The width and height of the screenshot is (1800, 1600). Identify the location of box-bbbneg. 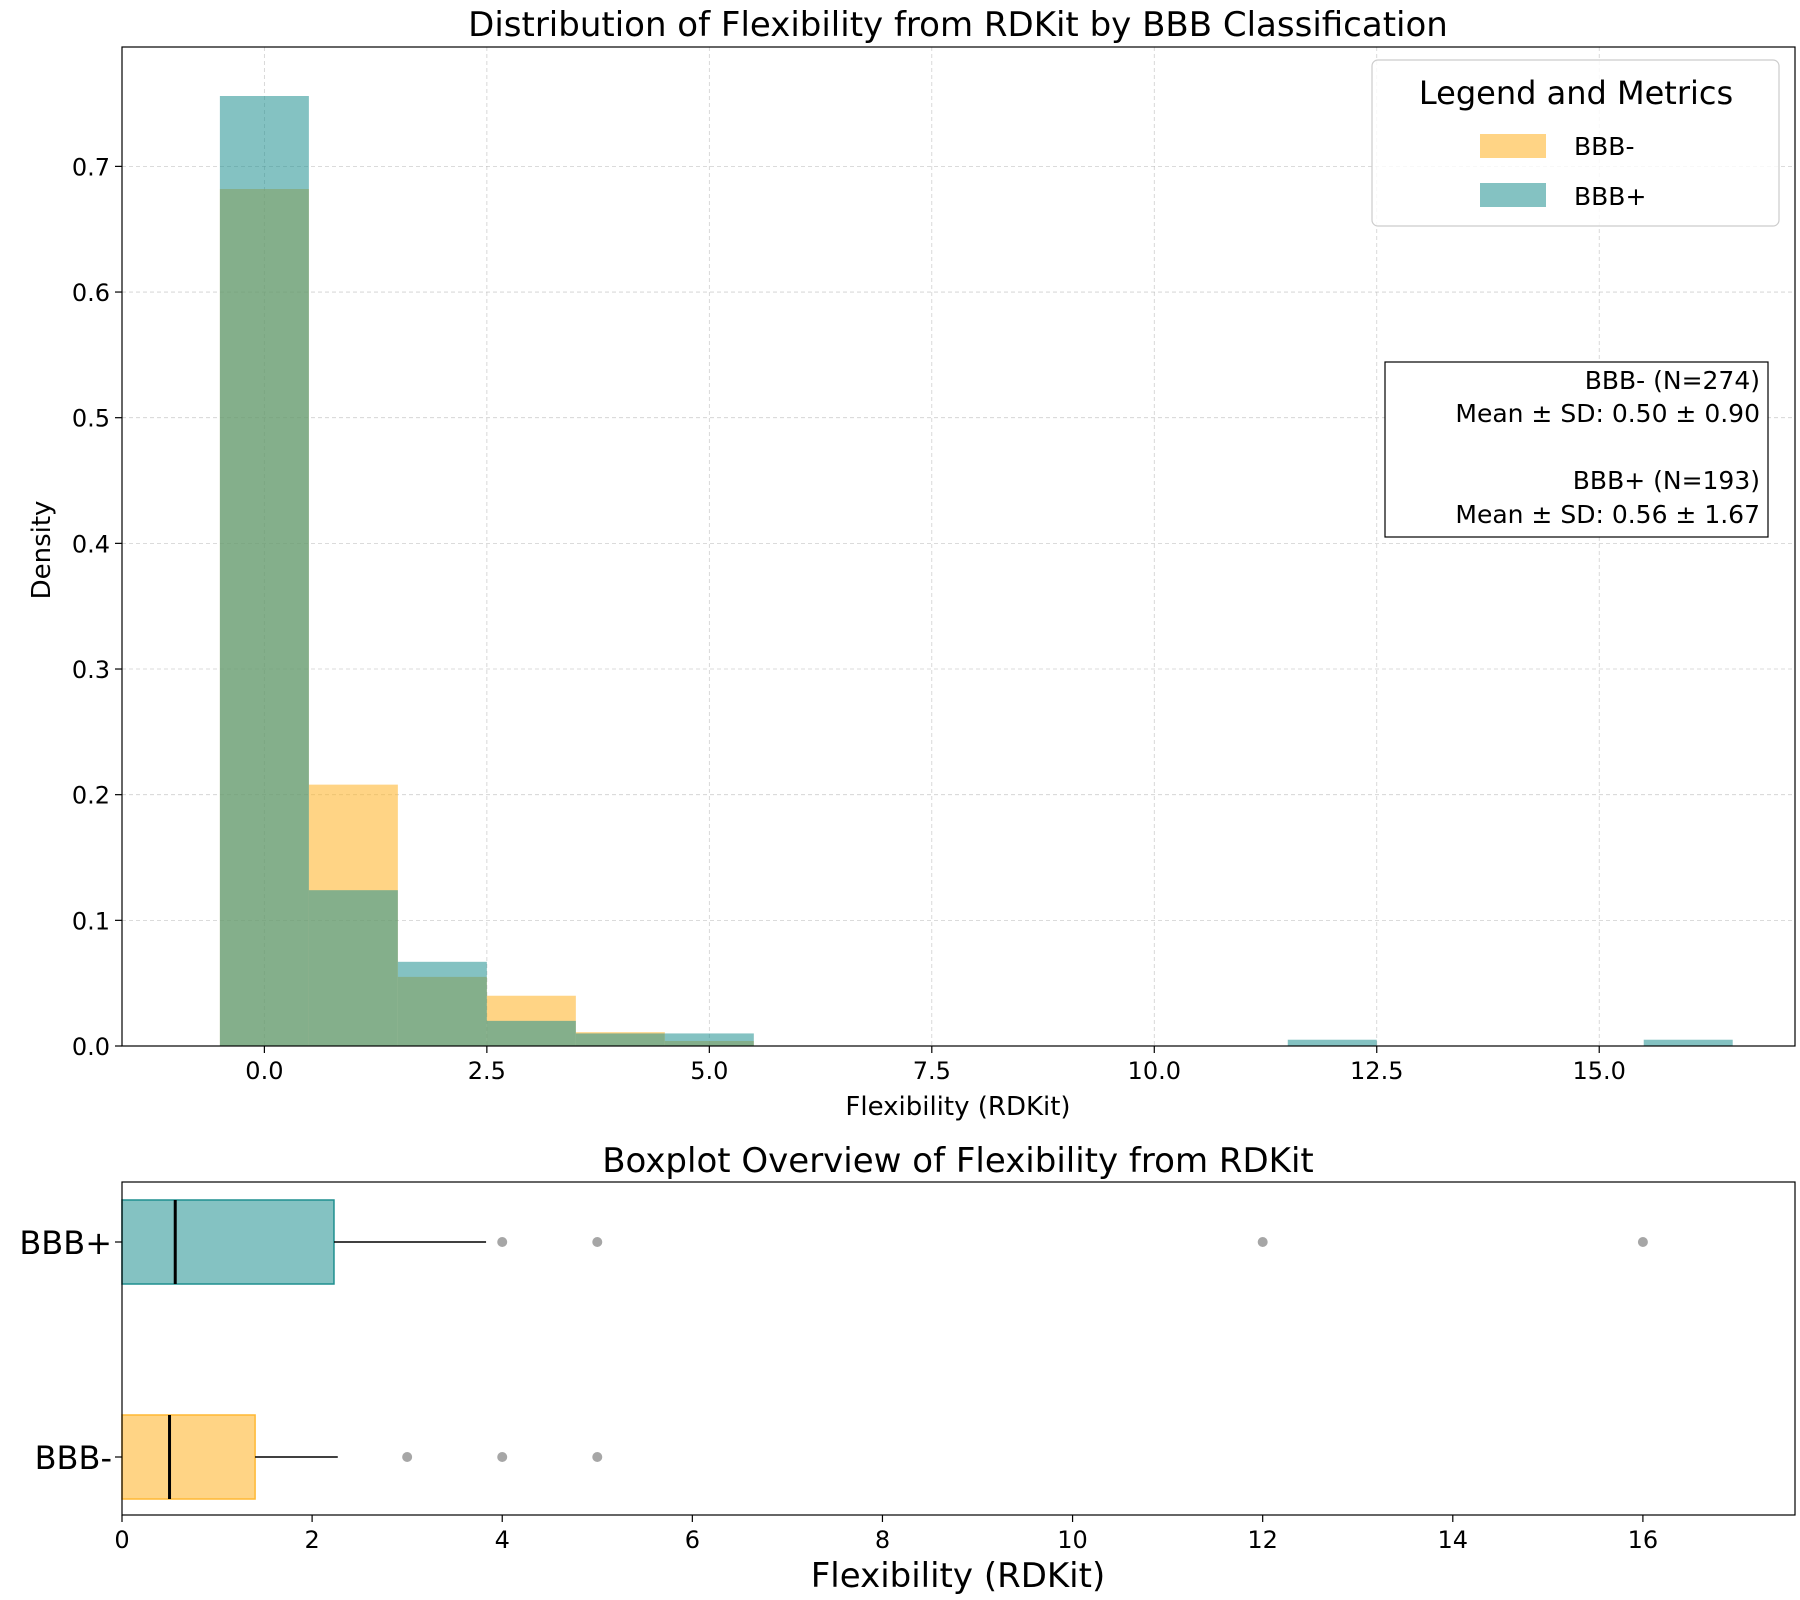
(188, 1457).